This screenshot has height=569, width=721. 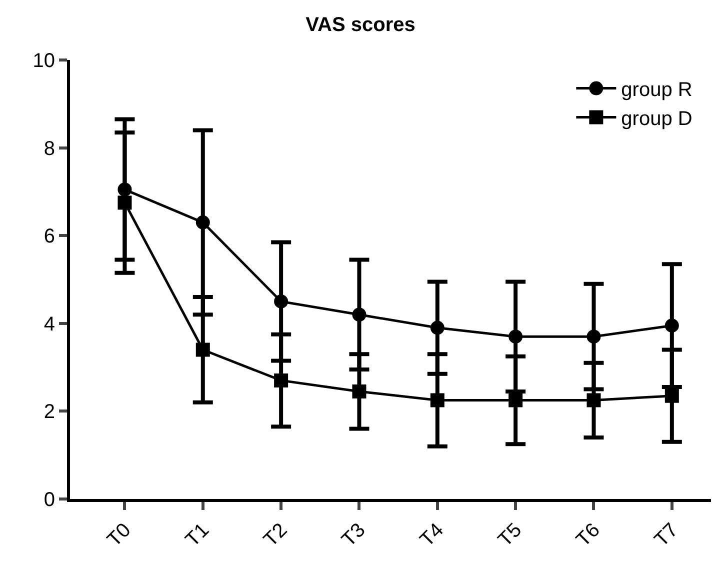 What do you see at coordinates (49, 324) in the screenshot?
I see `y-tick-label: 4` at bounding box center [49, 324].